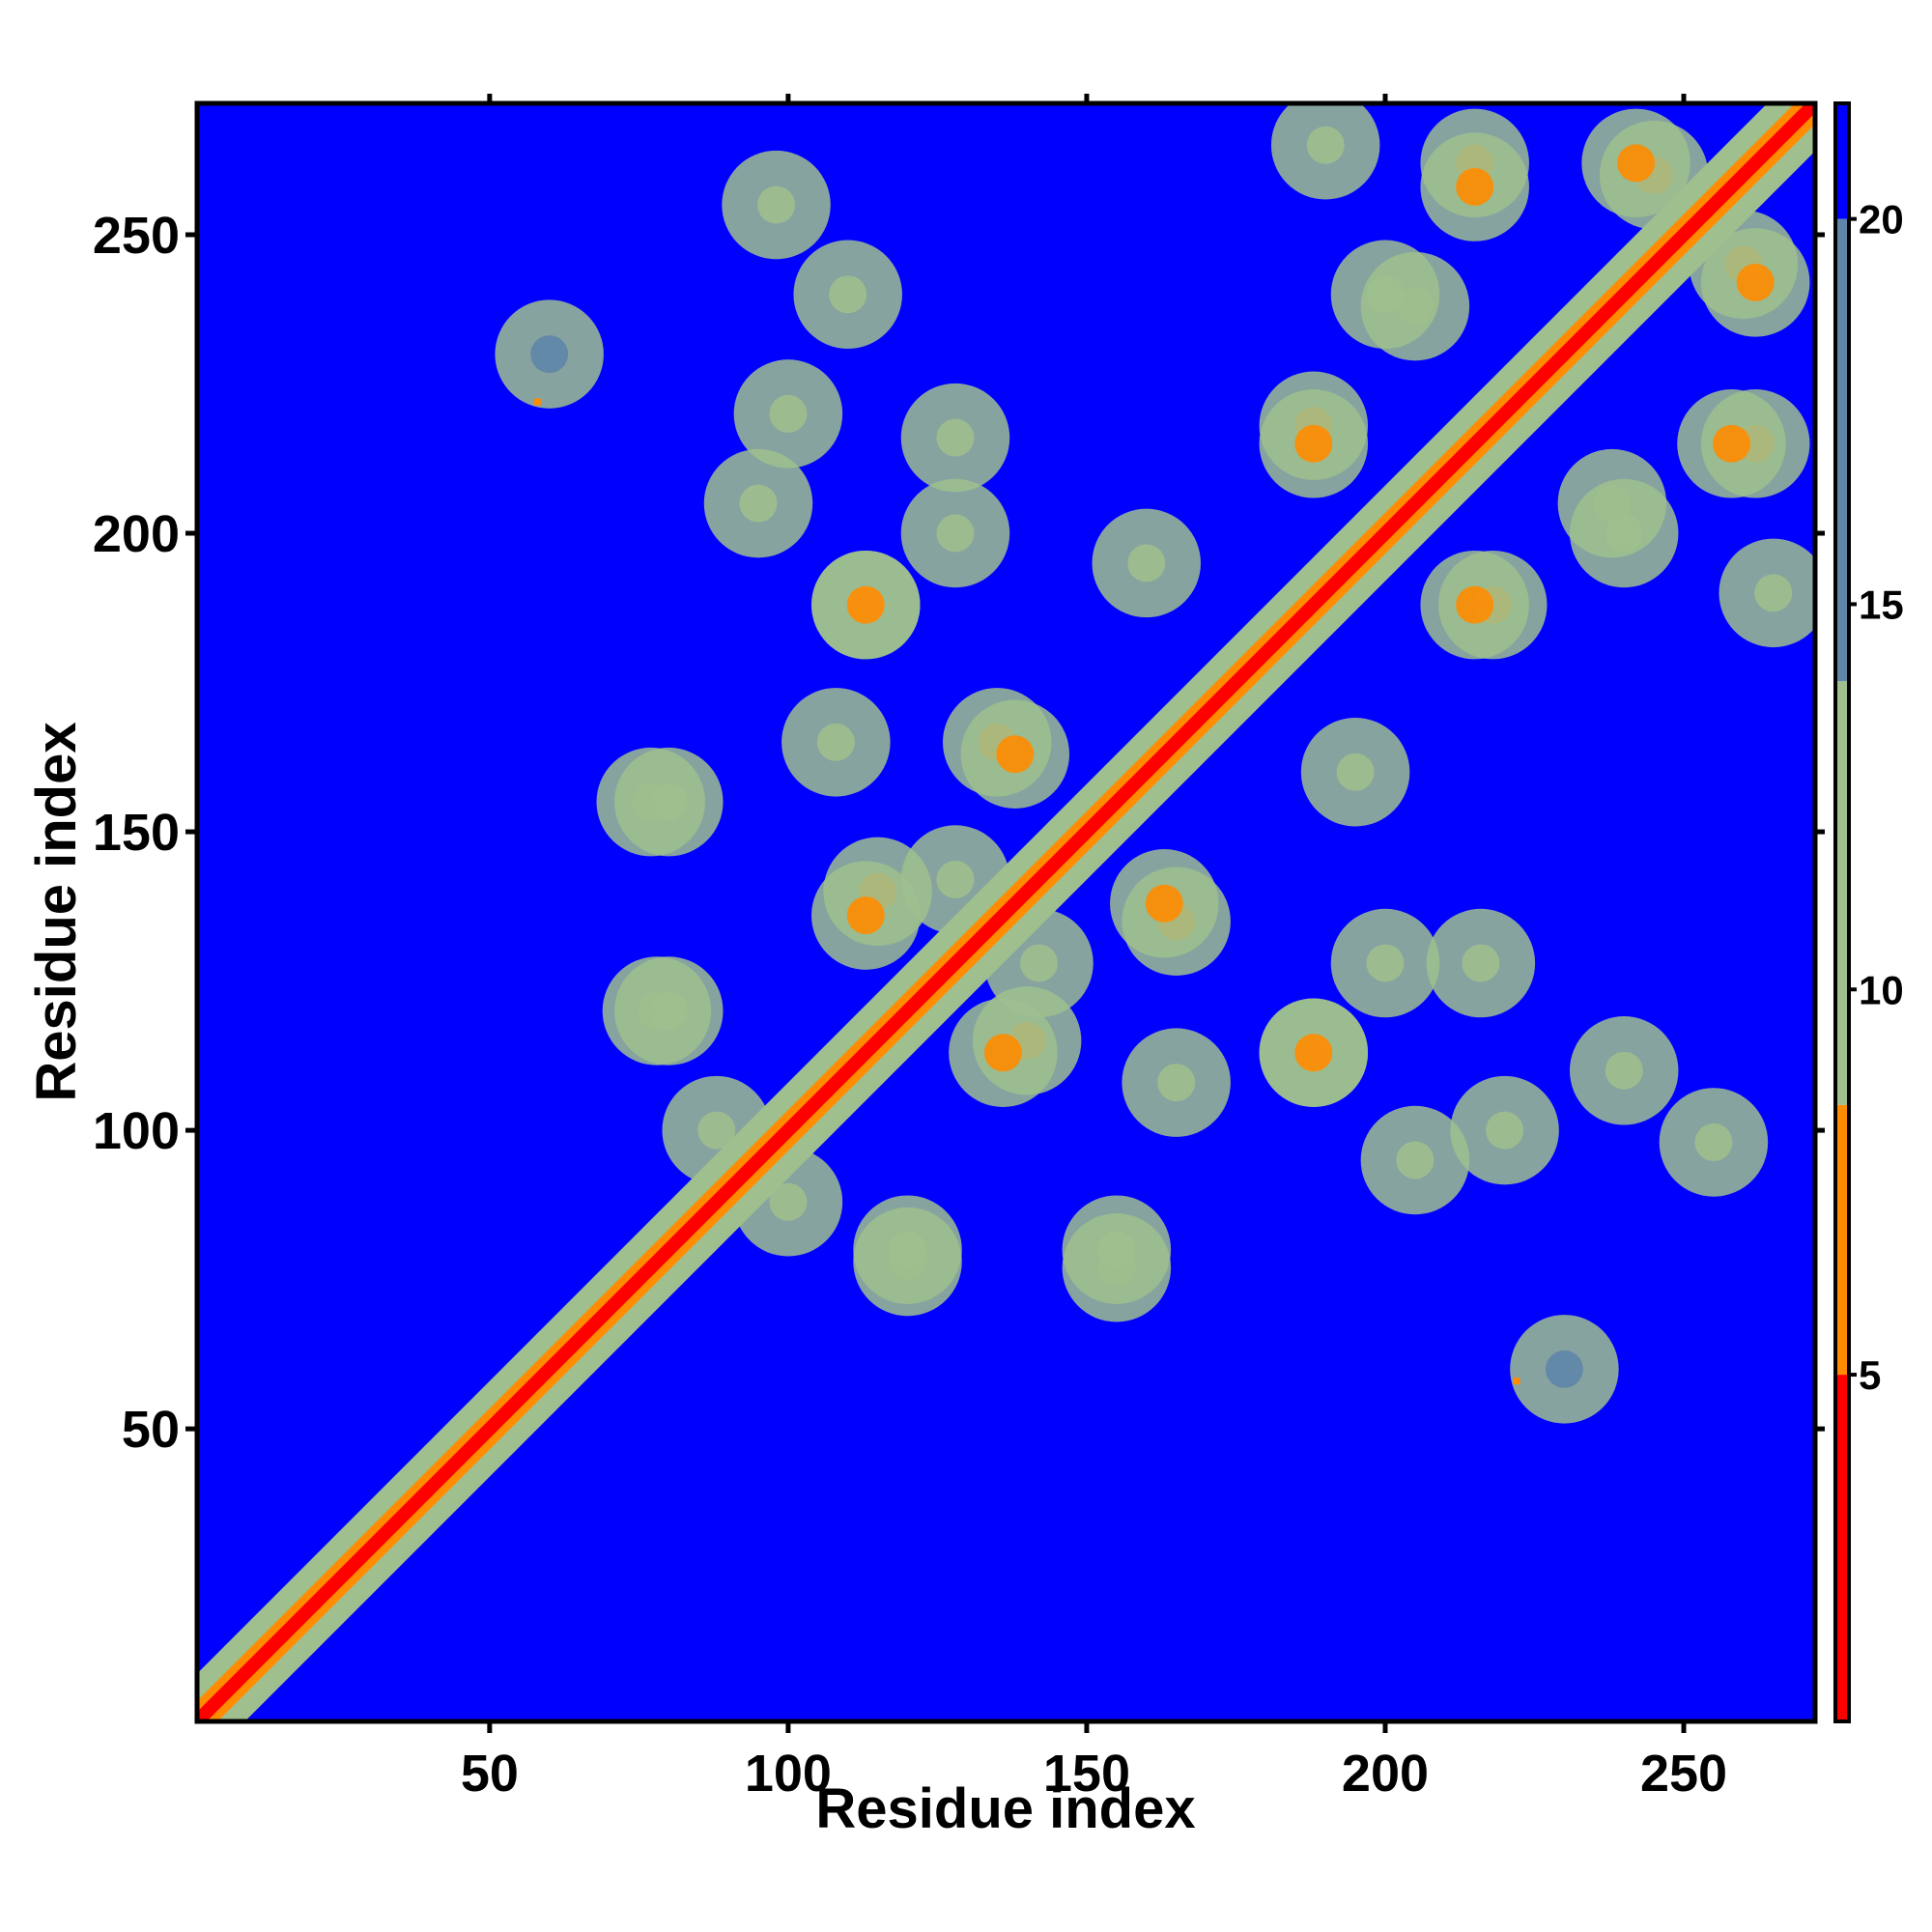 The image size is (1932, 1932). I want to click on x-tick-label: 200, so click(1385, 1774).